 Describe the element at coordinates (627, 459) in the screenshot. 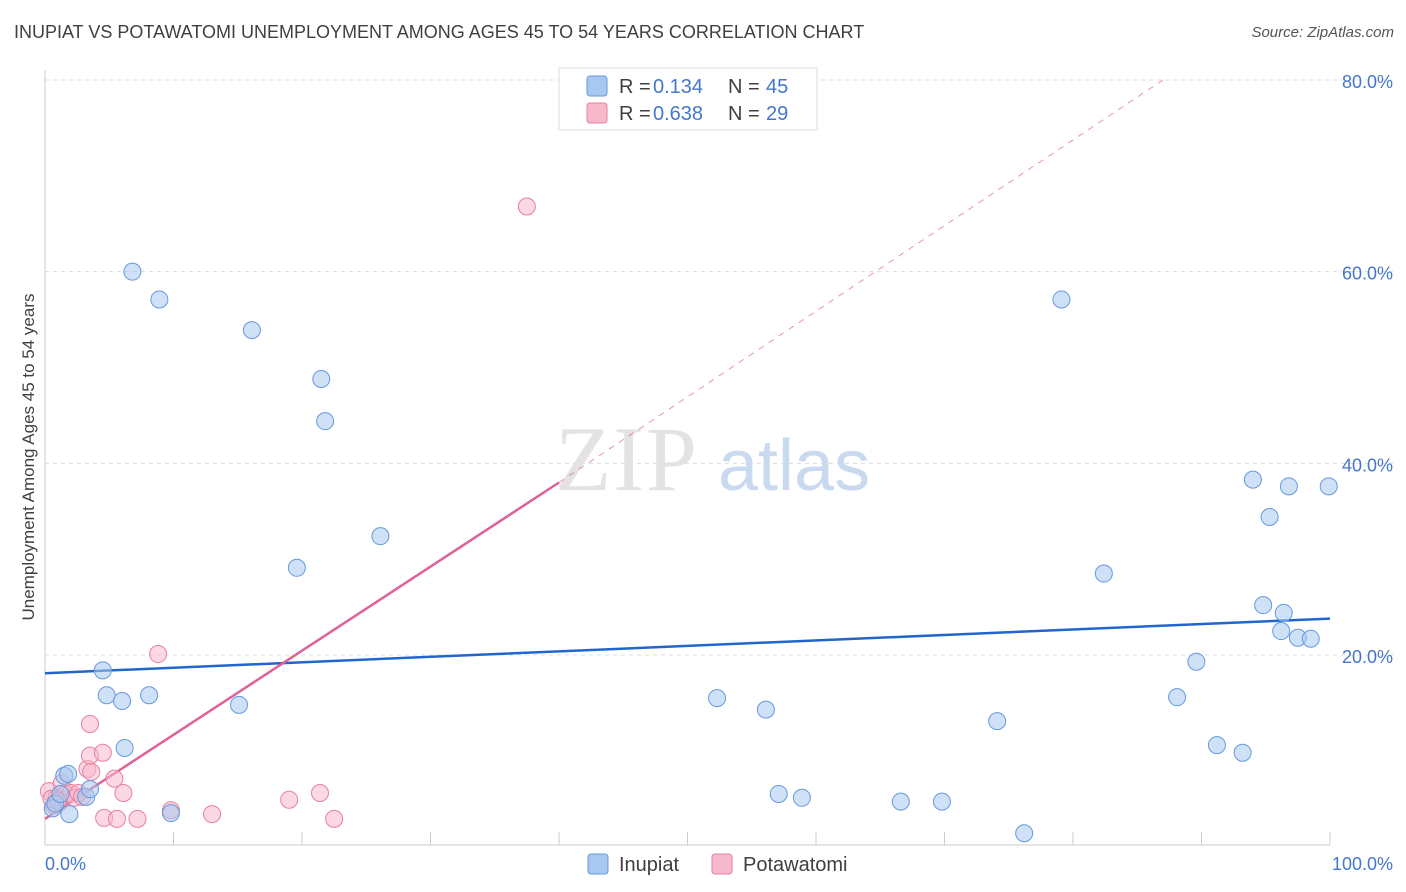

I see `svg-text: ZIP` at that location.